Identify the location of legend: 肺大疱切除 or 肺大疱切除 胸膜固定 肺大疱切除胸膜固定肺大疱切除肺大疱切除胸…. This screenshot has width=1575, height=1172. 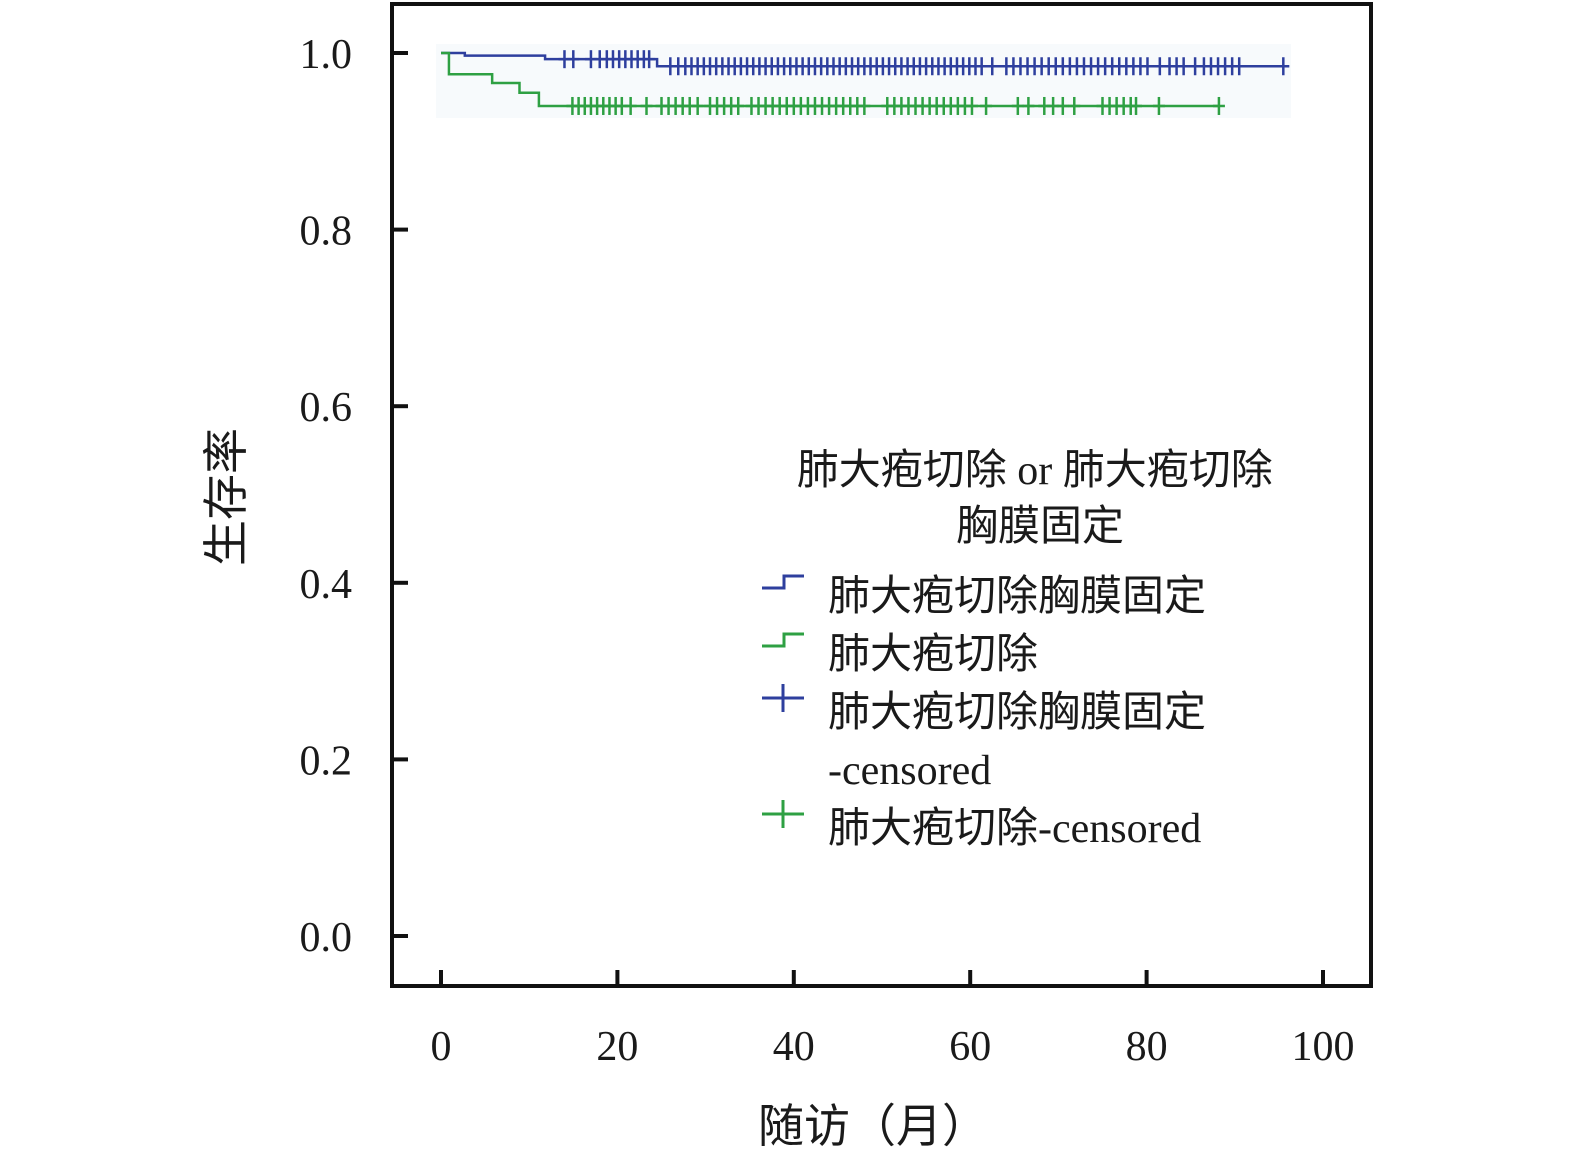
(1023, 649).